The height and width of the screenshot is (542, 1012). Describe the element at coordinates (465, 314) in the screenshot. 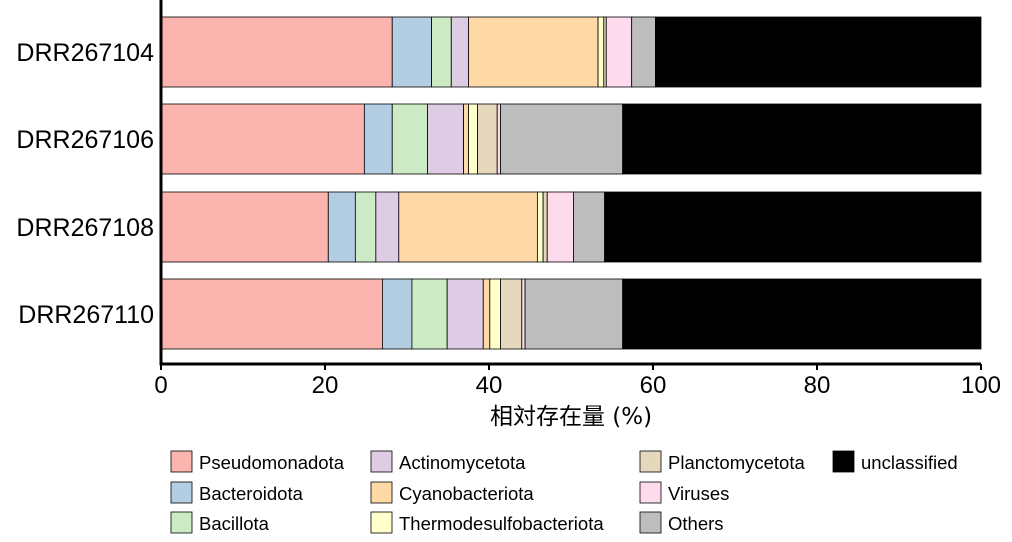

I see `bar-segment-actinomycetota-drr267110` at that location.